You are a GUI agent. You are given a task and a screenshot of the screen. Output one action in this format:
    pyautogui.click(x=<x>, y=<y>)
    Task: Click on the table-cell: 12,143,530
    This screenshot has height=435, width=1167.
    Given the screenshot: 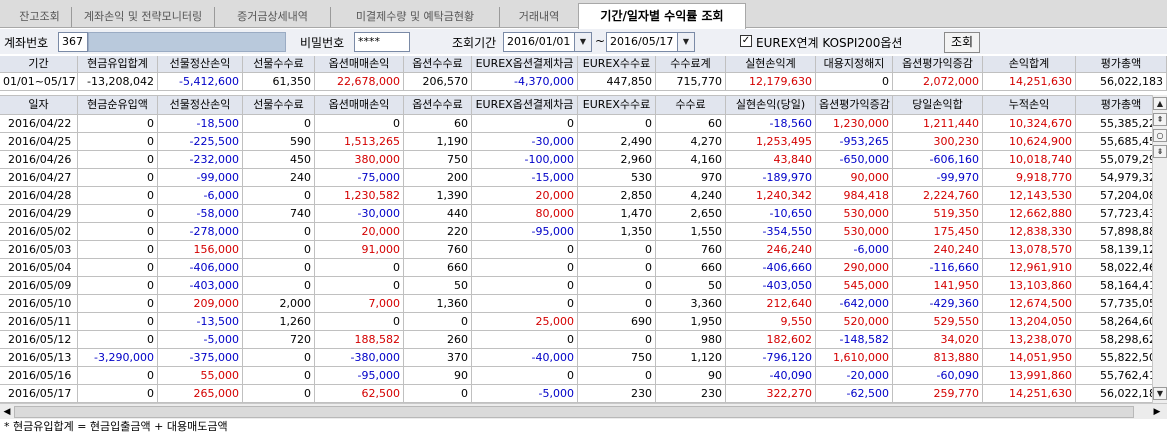 What is the action you would take?
    pyautogui.click(x=1029, y=196)
    